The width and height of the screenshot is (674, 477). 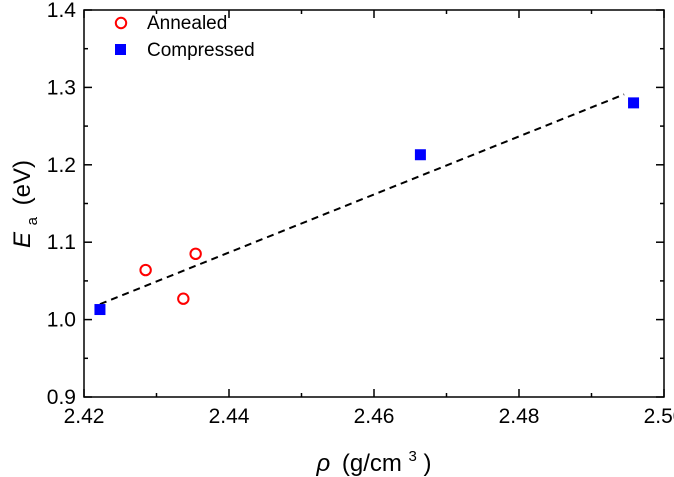 I want to click on x-tick-label: 2.48, so click(x=519, y=416).